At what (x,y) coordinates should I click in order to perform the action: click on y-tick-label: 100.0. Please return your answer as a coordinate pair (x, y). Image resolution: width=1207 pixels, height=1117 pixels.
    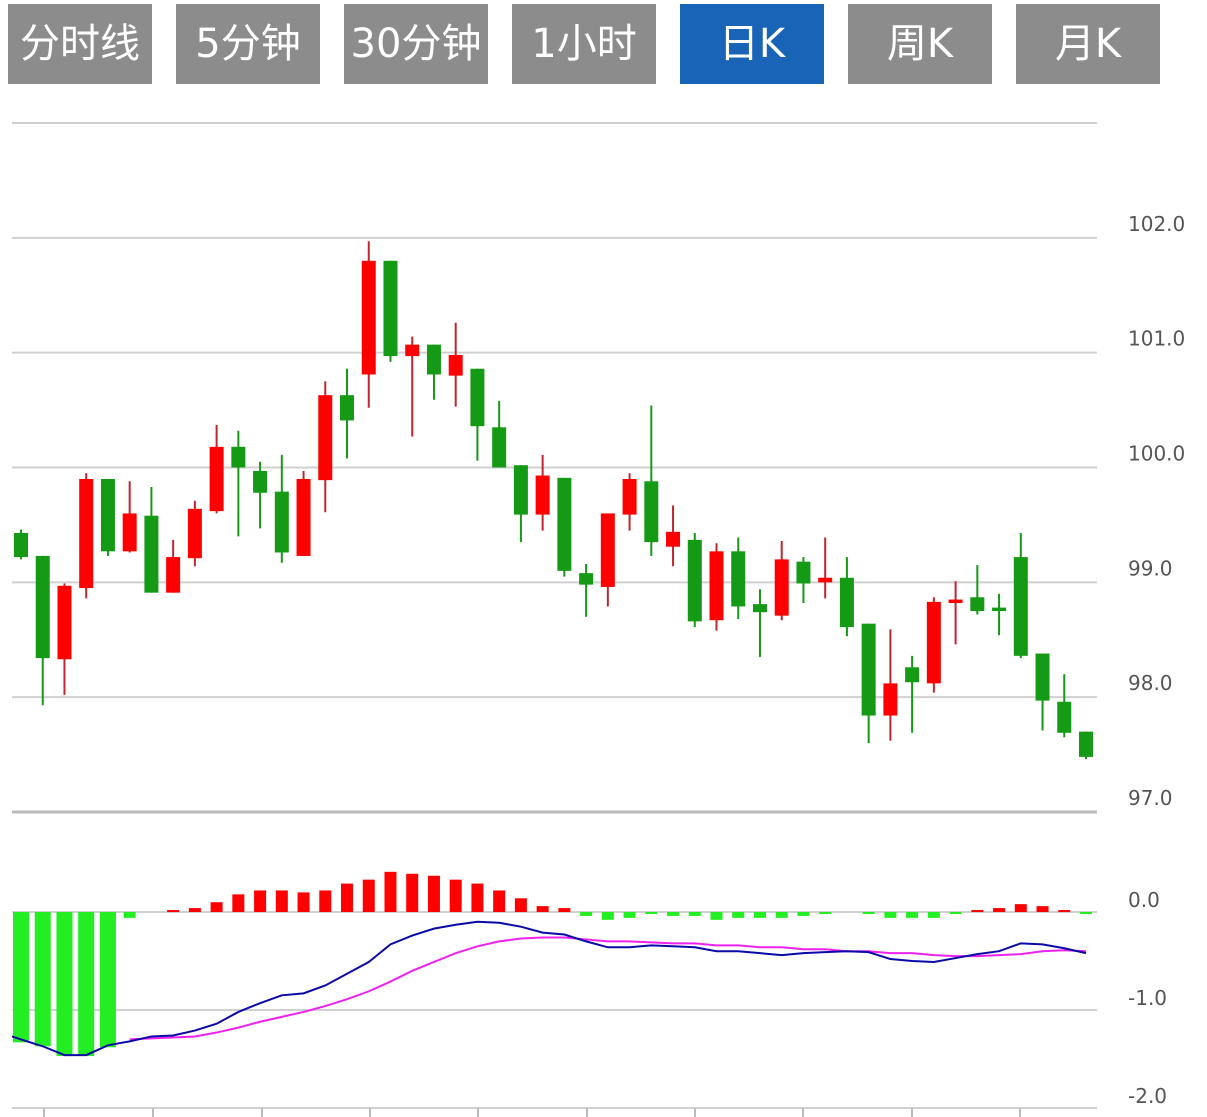
    Looking at the image, I should click on (1156, 454).